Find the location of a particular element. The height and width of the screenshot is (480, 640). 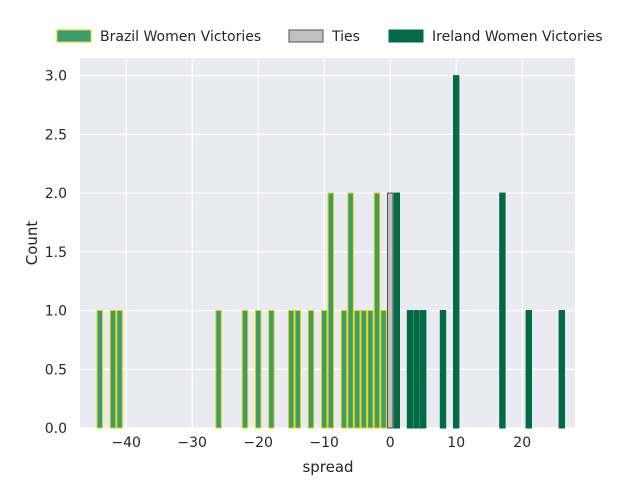

x-tick-label: 20 is located at coordinates (522, 443).